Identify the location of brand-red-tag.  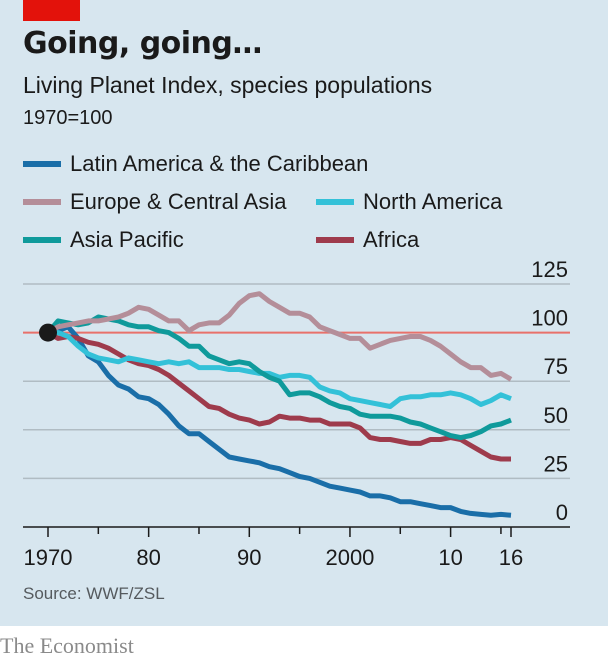
(51, 10).